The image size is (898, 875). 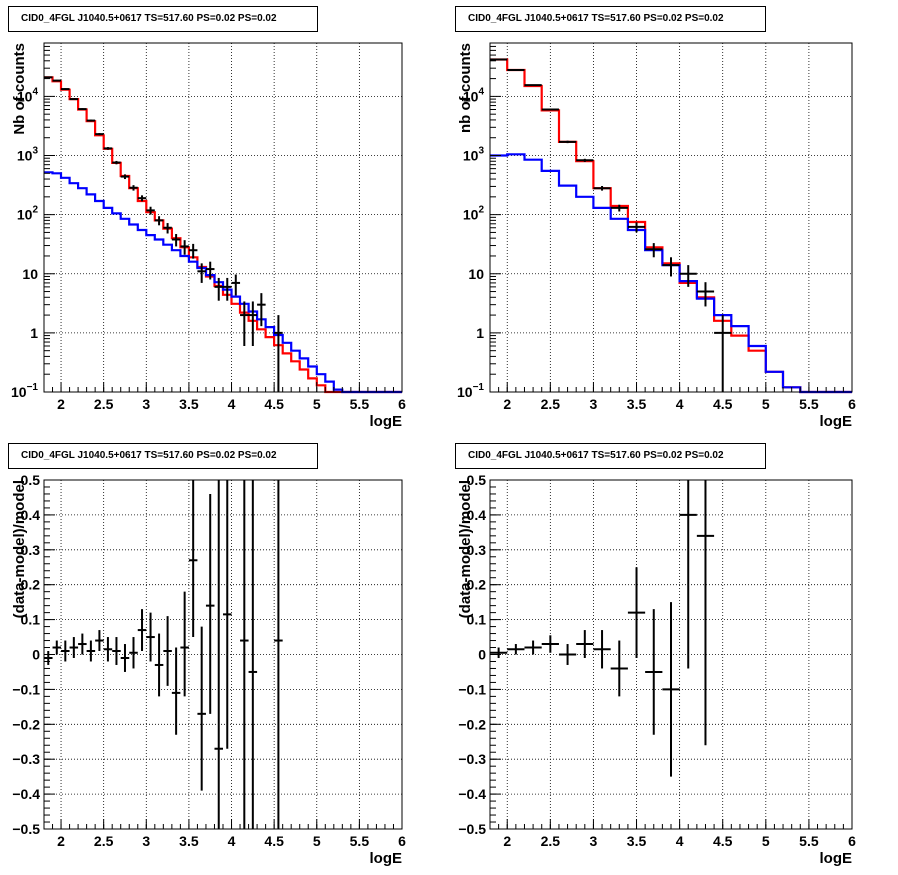 I want to click on x-axis-title-1: logE, so click(x=386, y=421).